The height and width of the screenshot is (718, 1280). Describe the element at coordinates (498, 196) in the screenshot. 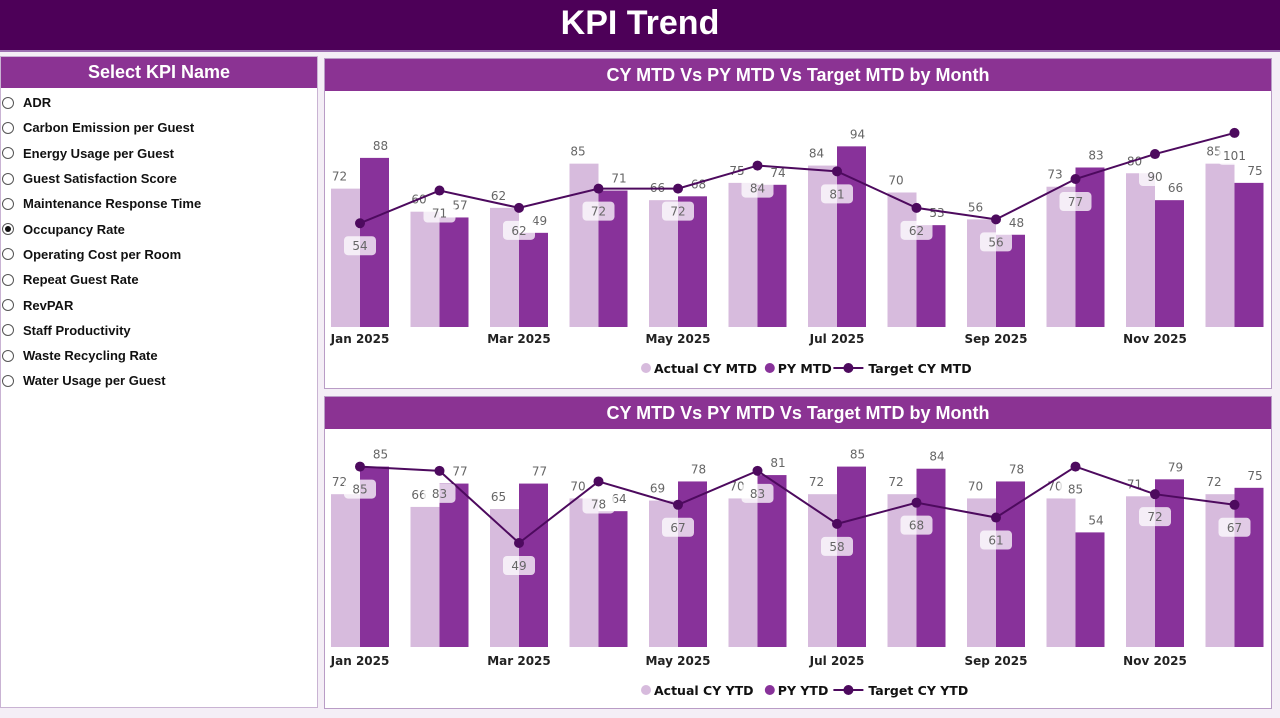

I see `data-label: 62` at that location.